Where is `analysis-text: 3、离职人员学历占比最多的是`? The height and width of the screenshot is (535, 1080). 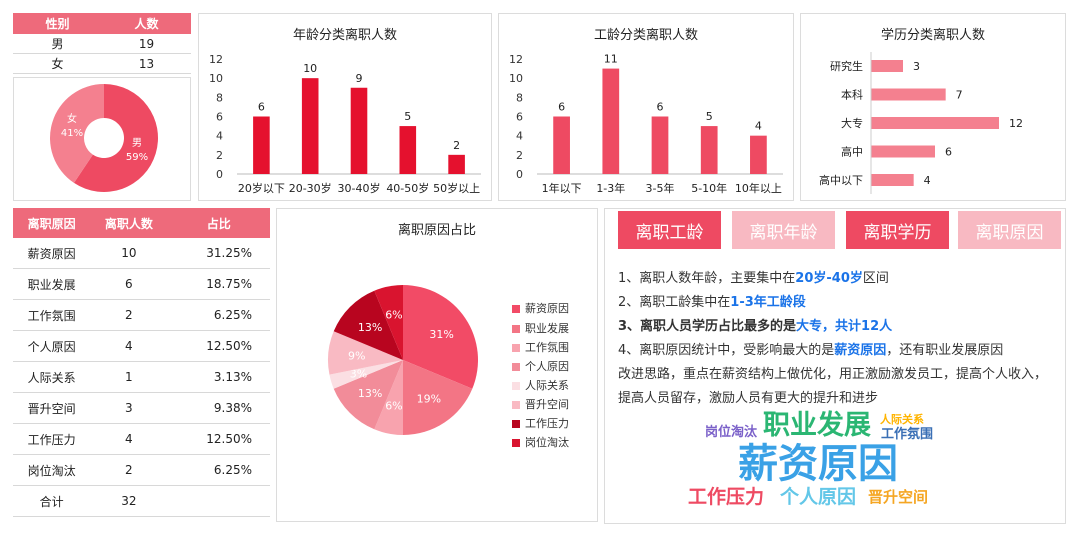 analysis-text: 3、离职人员学历占比最多的是 is located at coordinates (707, 326).